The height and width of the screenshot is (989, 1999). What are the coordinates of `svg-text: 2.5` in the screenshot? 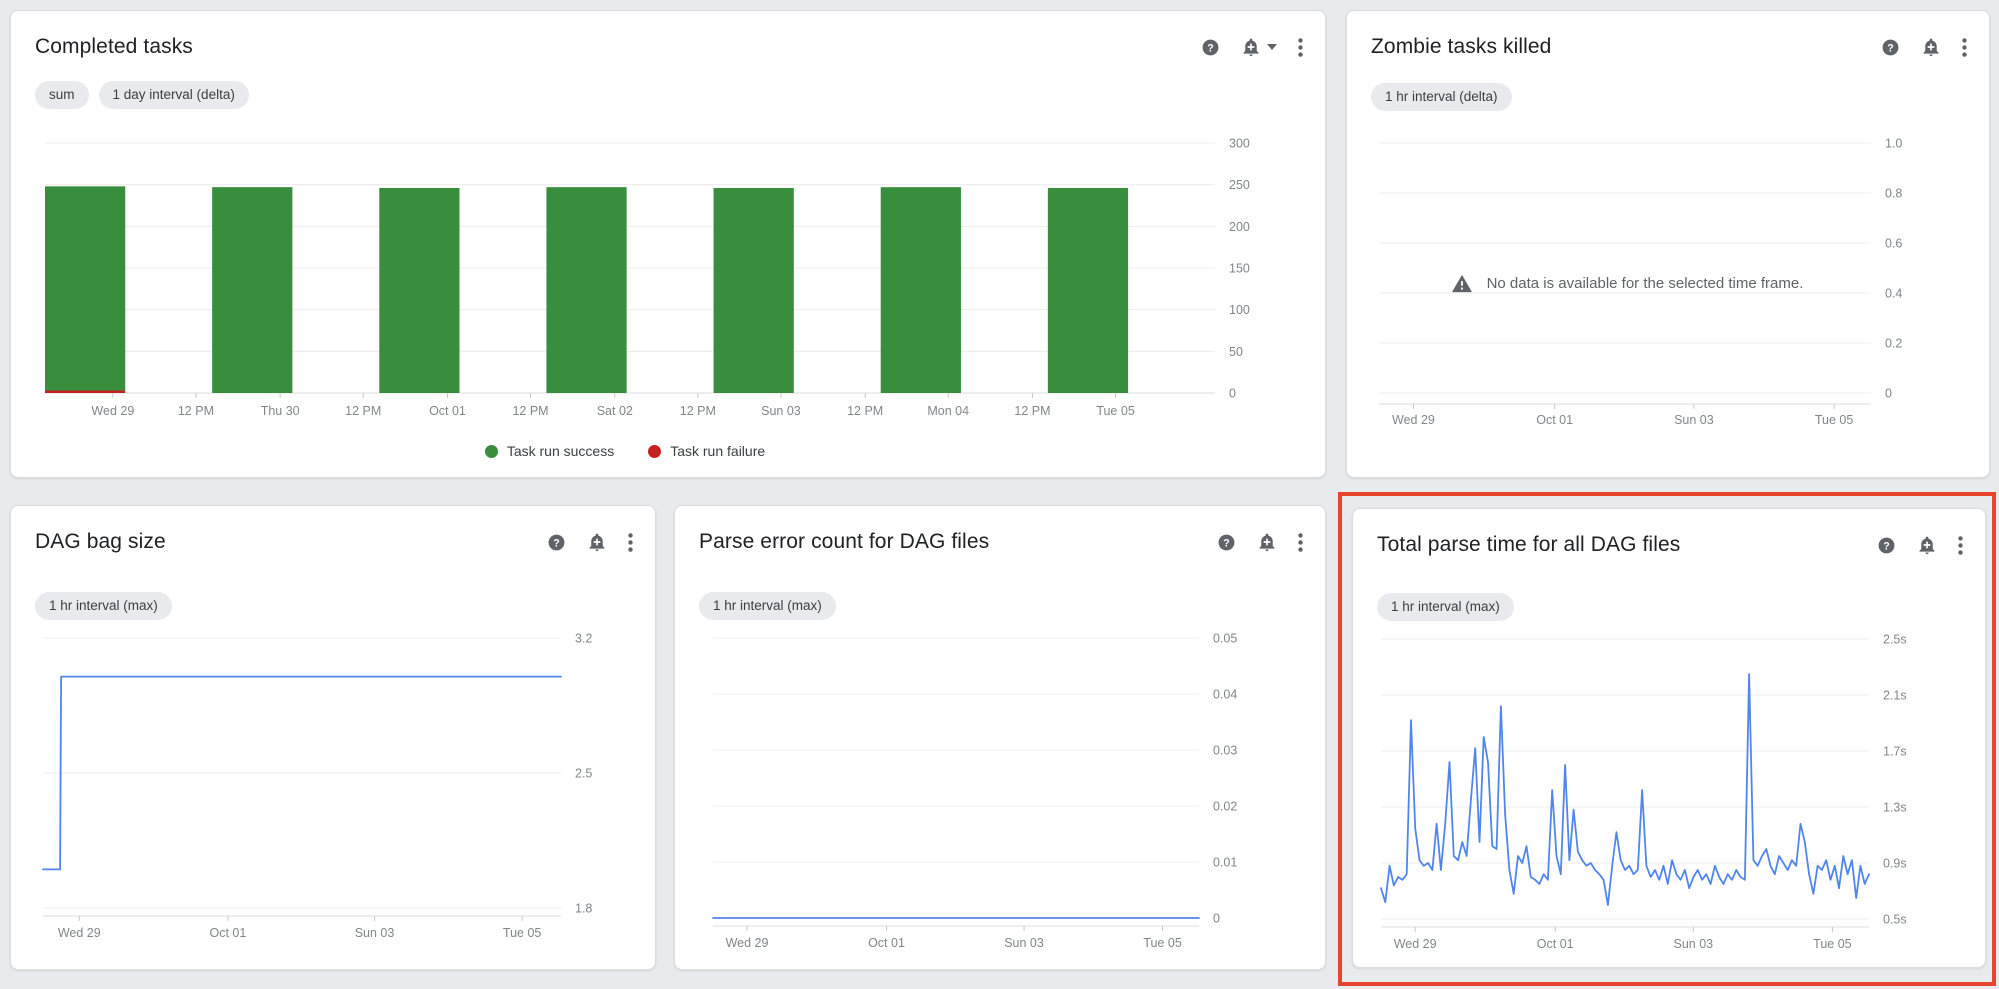 It's located at (583, 774).